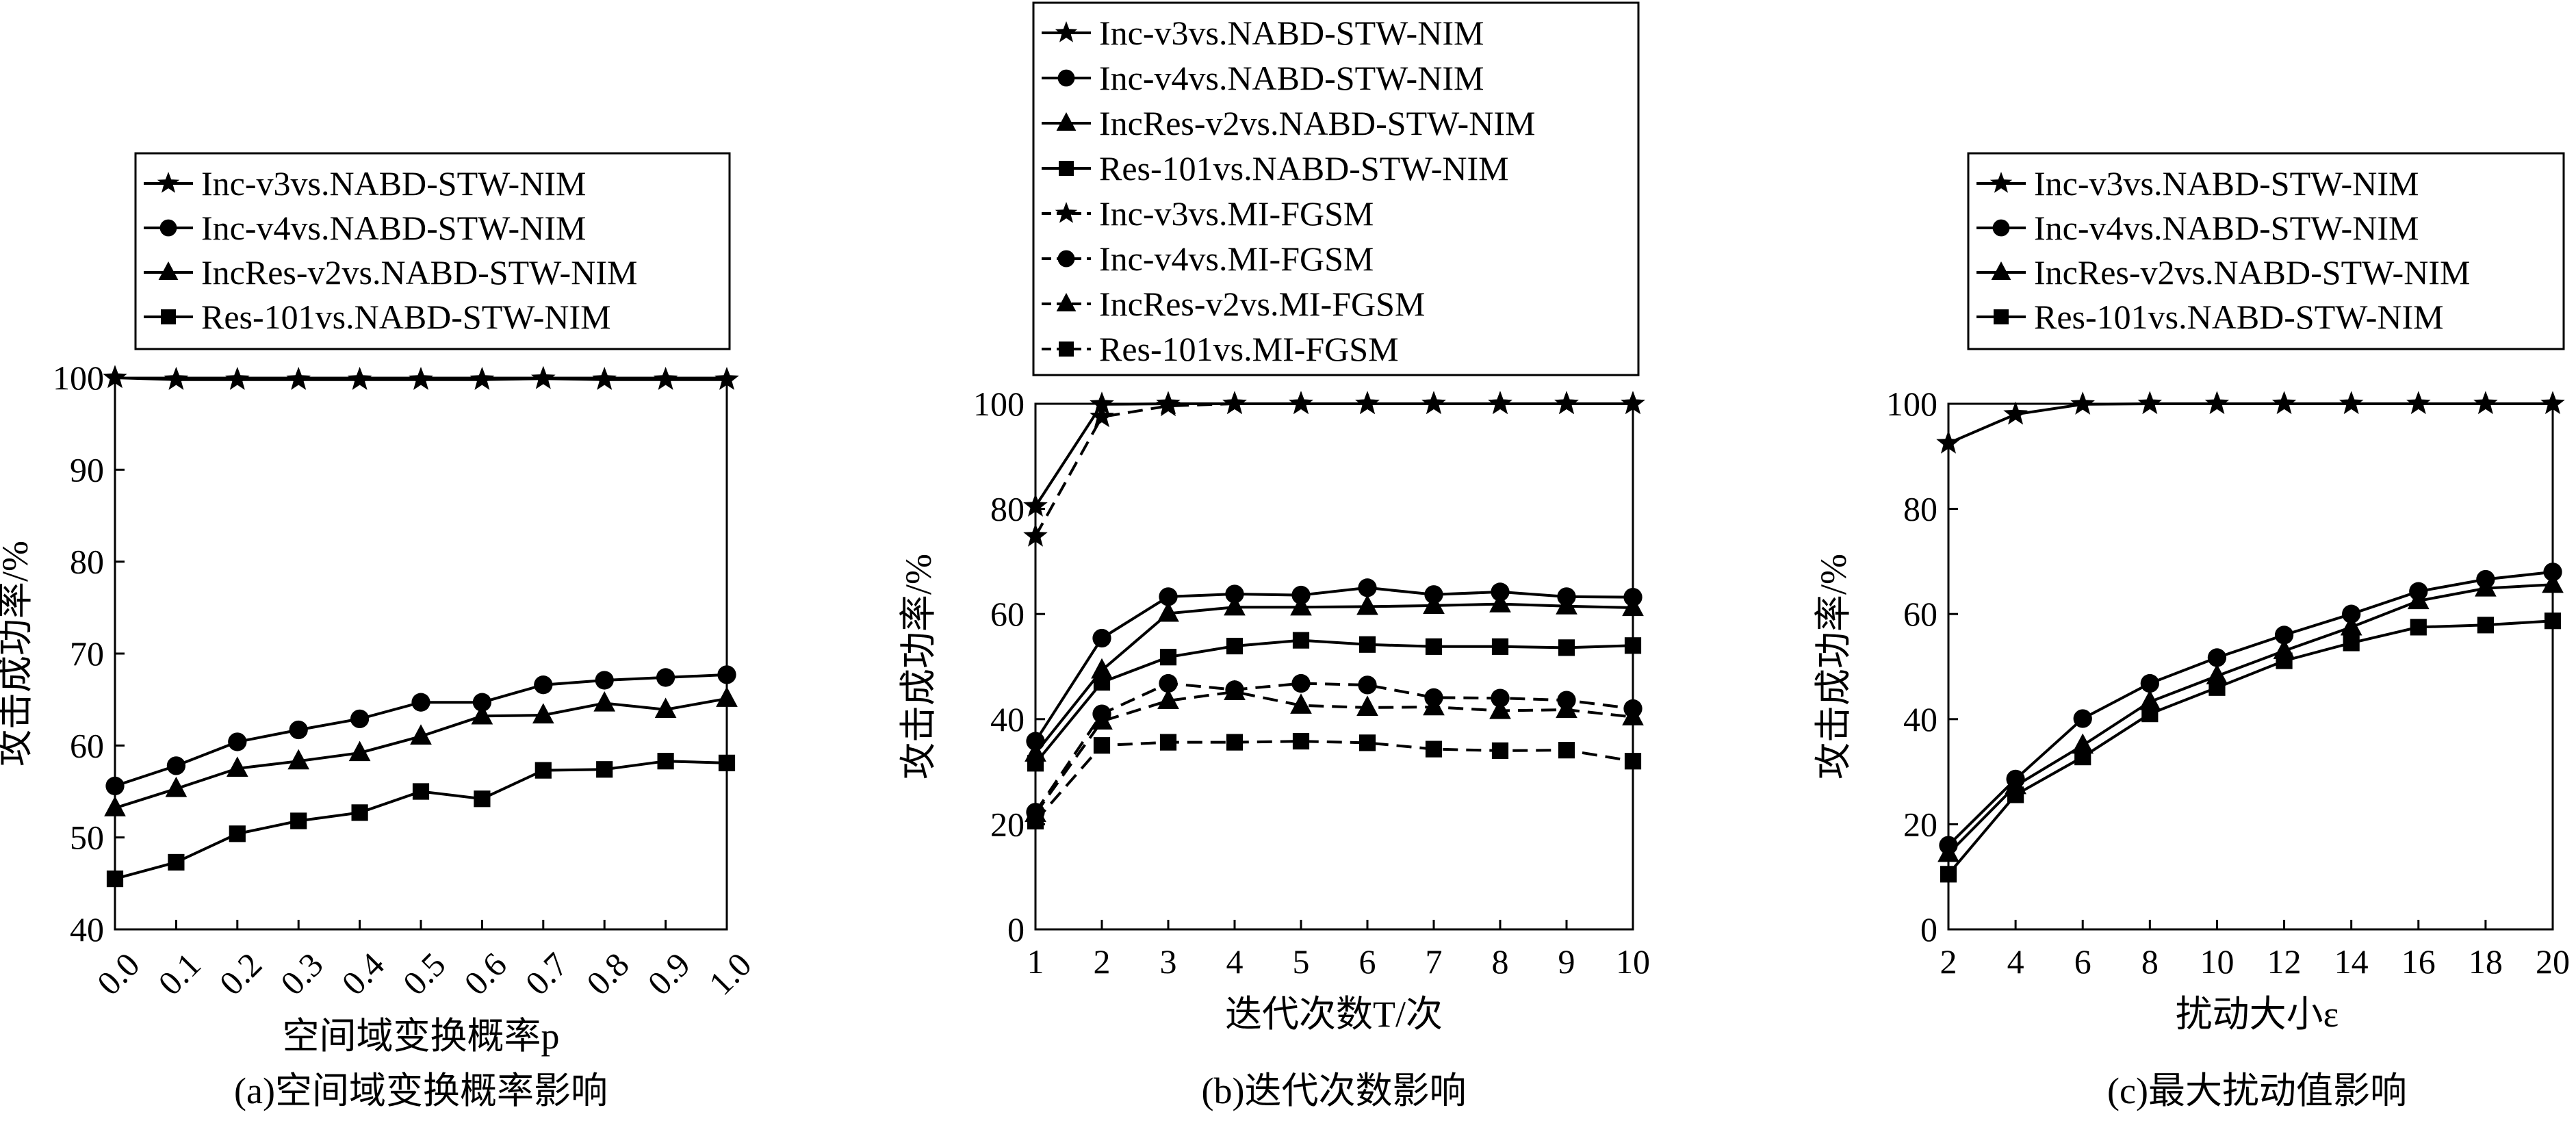  What do you see at coordinates (1833, 667) in the screenshot?
I see `y-axis-label: 攻击成功率/%` at bounding box center [1833, 667].